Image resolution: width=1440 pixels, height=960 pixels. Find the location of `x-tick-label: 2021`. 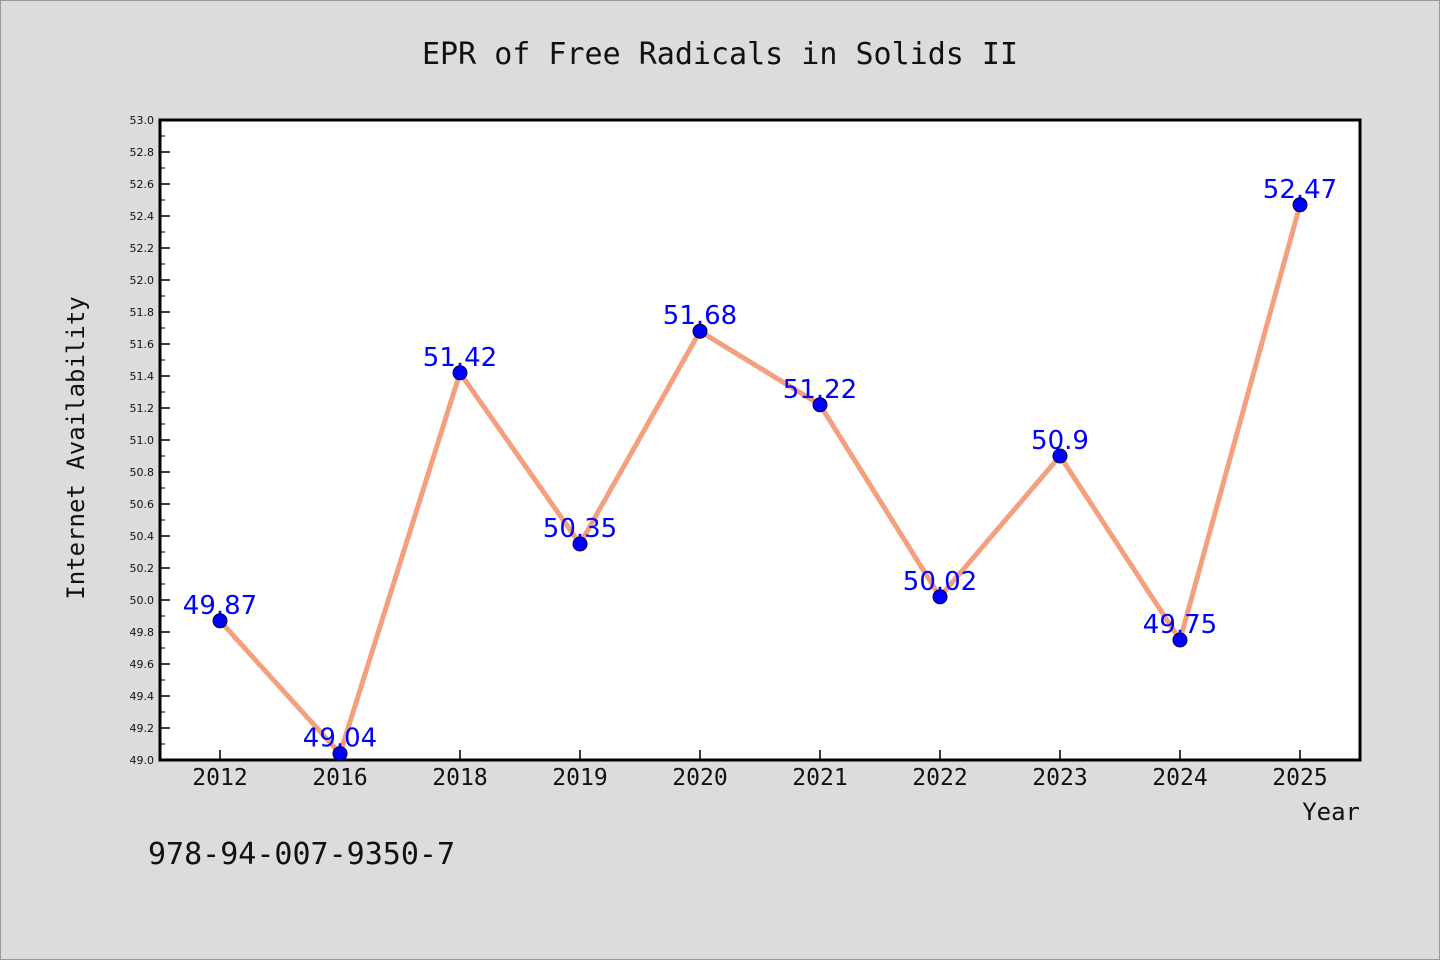

x-tick-label: 2021 is located at coordinates (819, 778).